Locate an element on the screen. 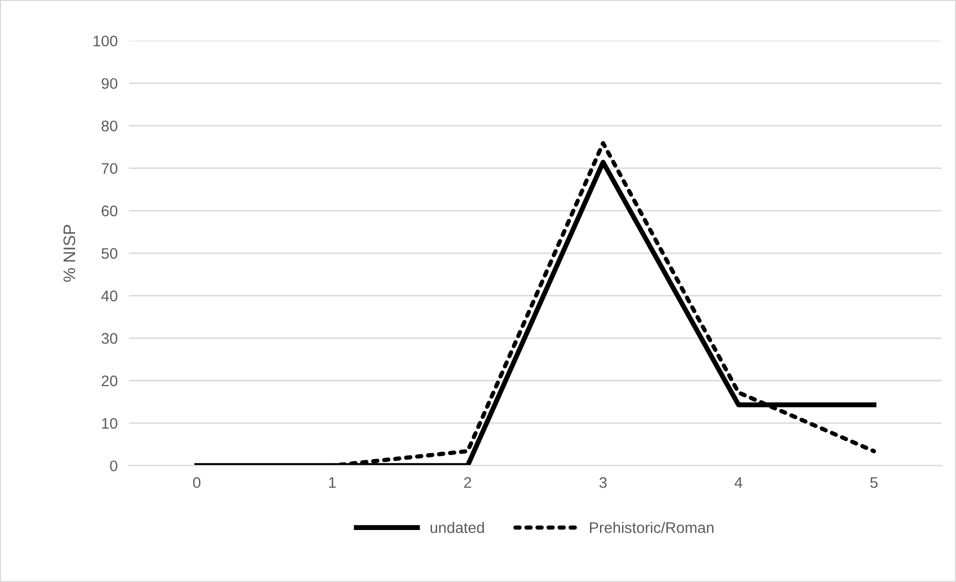  y-tick-label: 40 is located at coordinates (109, 296).